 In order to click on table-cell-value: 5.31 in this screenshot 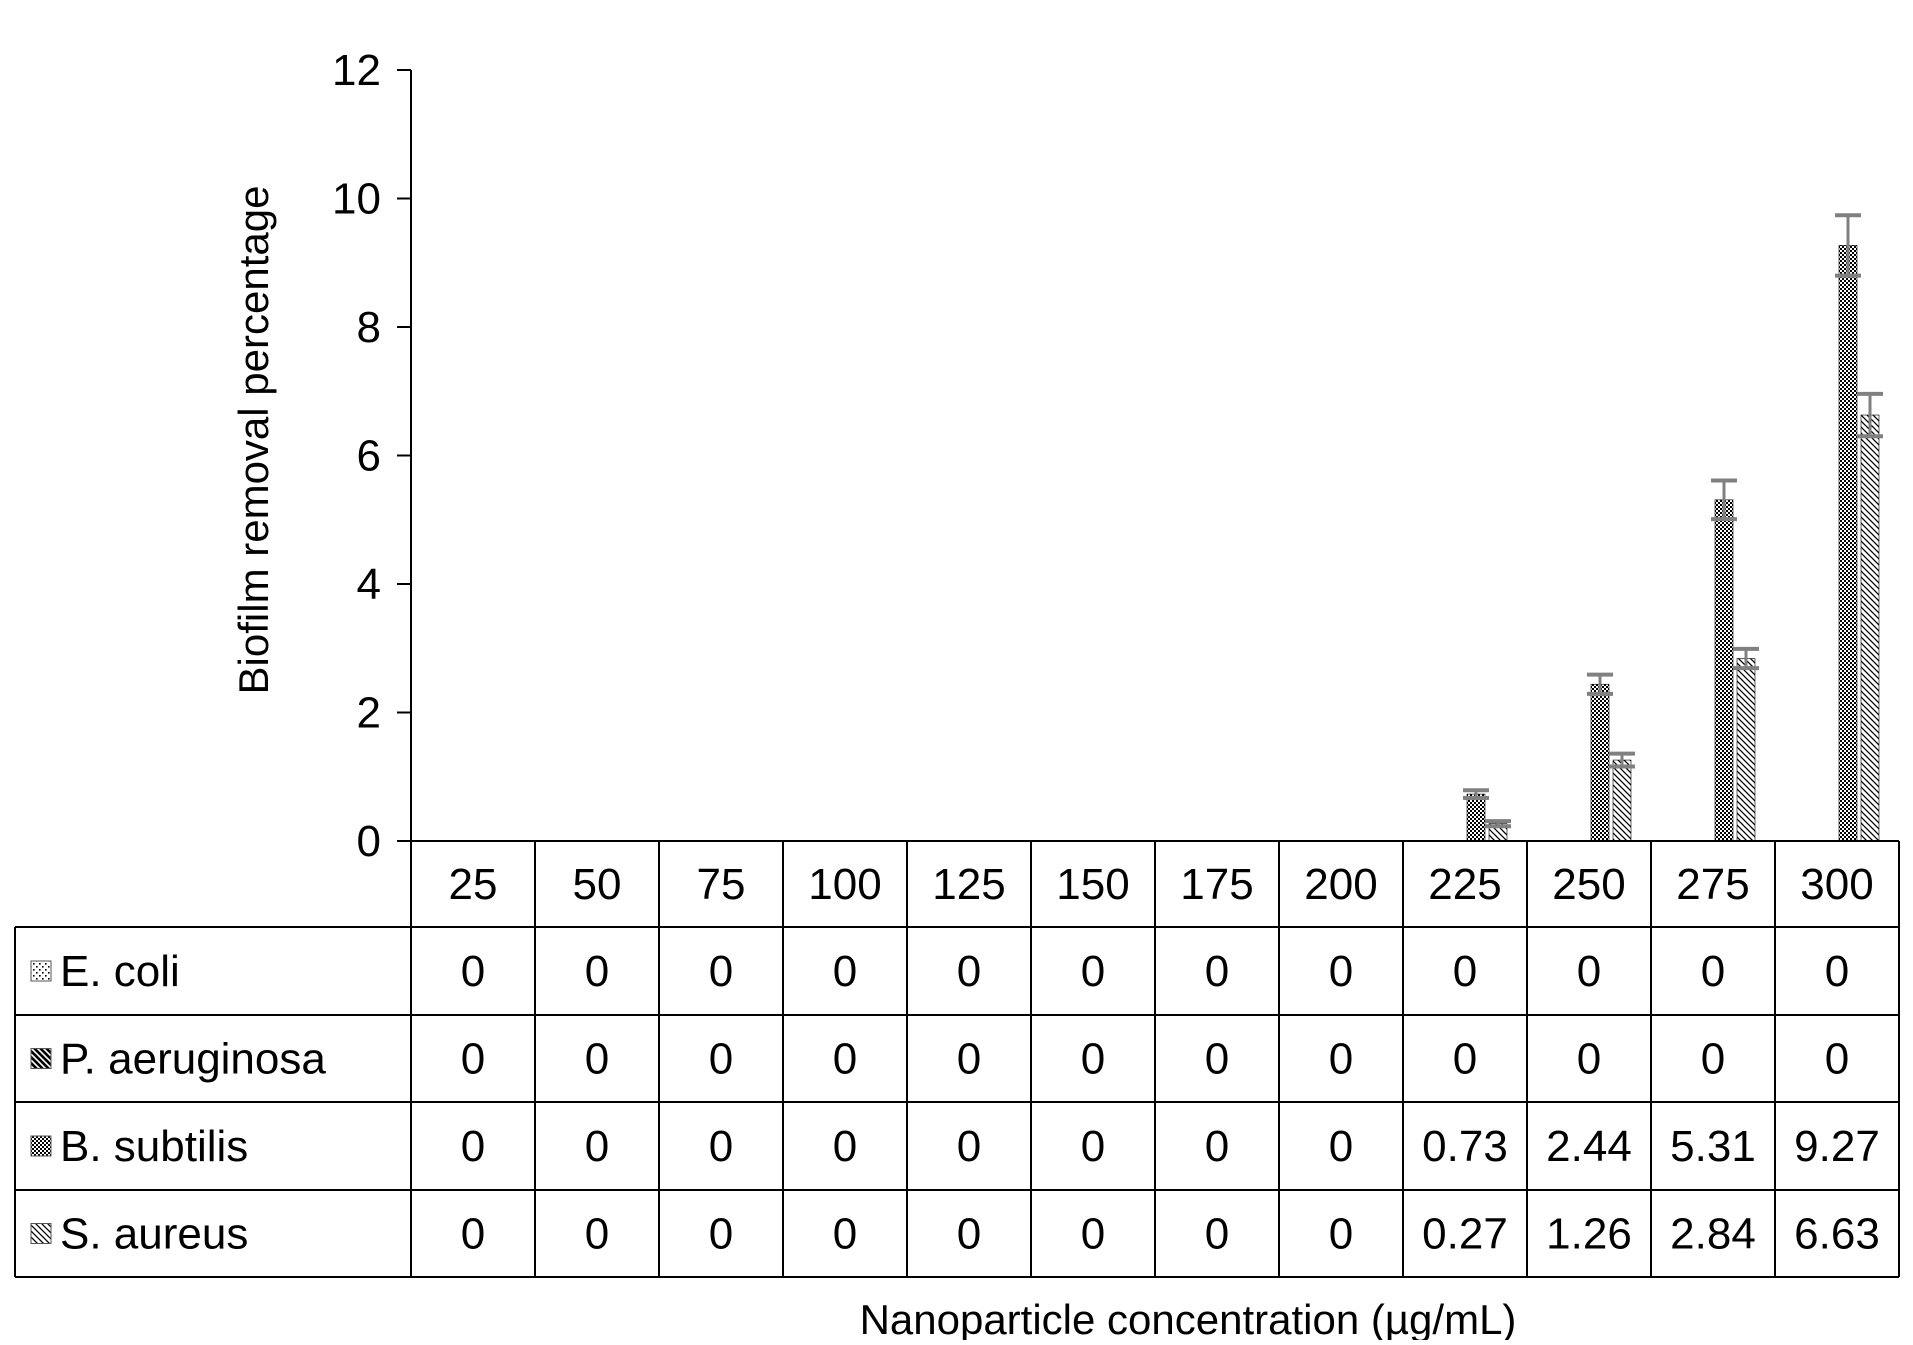, I will do `click(1713, 1146)`.